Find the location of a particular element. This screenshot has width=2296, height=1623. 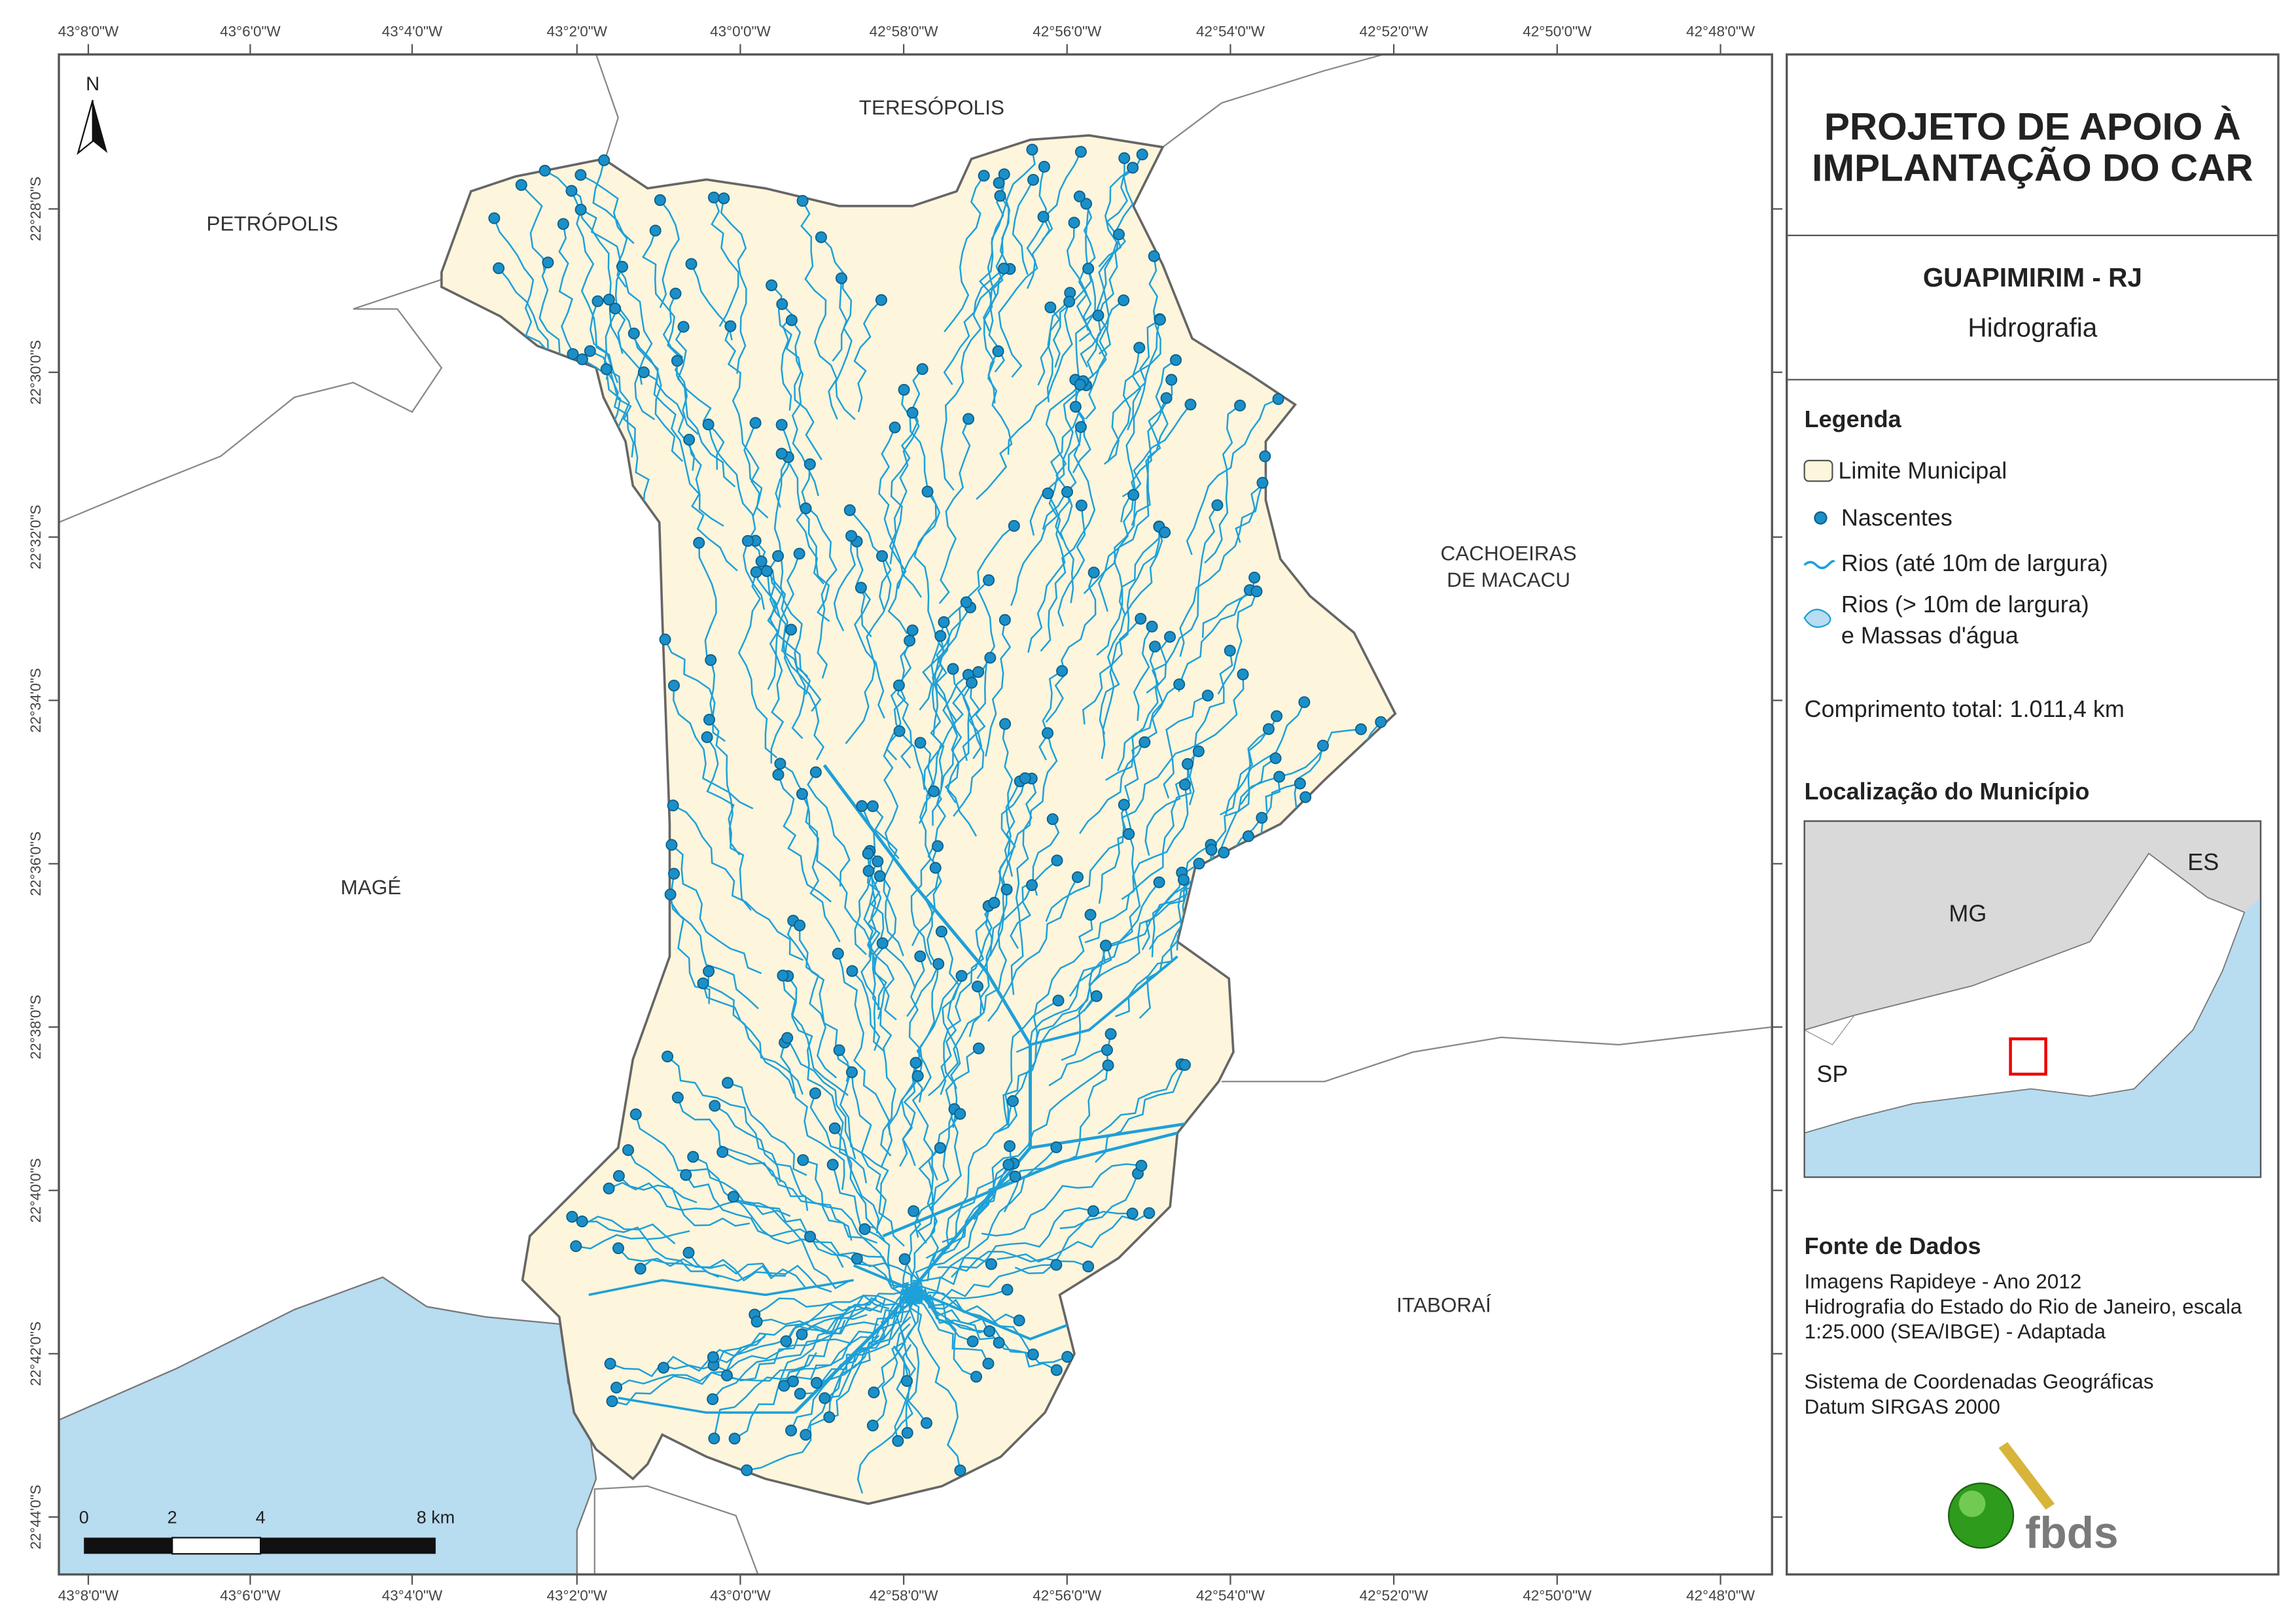

inset-boundary is located at coordinates (1830, 1030).